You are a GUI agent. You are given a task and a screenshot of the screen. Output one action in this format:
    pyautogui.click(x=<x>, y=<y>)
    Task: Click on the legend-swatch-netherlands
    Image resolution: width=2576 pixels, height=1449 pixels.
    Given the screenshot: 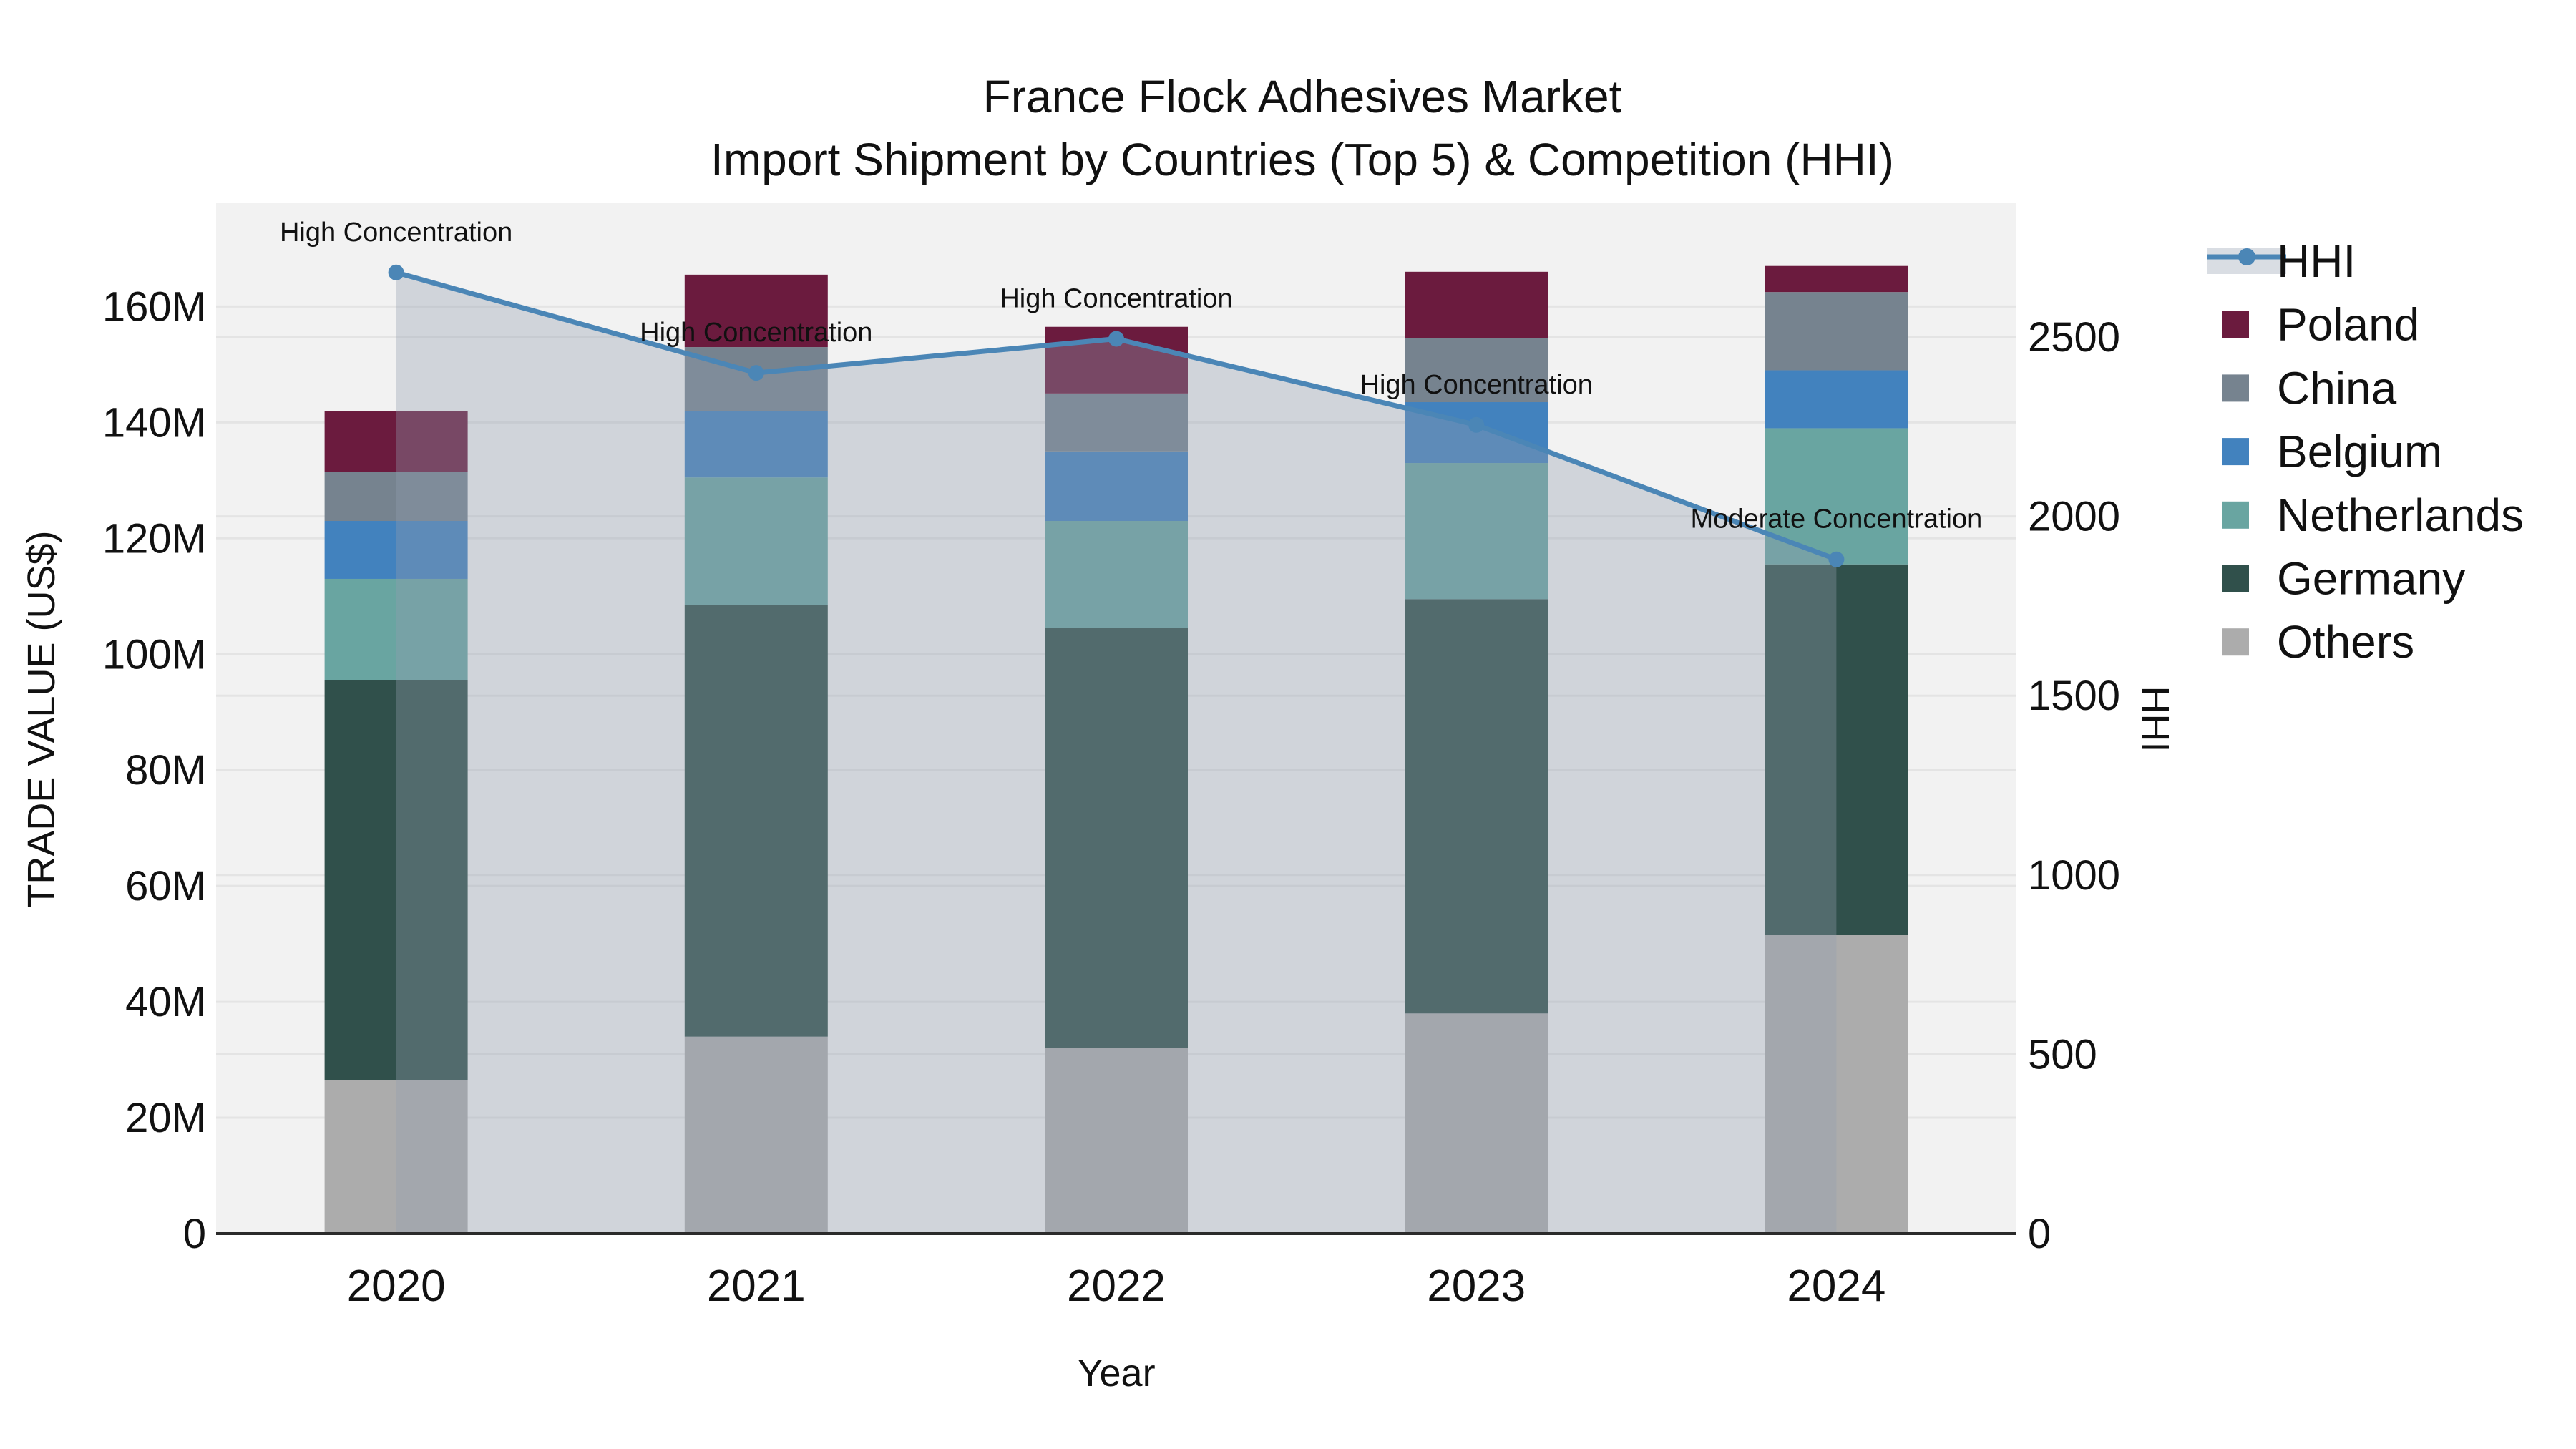 What is the action you would take?
    pyautogui.click(x=2235, y=515)
    